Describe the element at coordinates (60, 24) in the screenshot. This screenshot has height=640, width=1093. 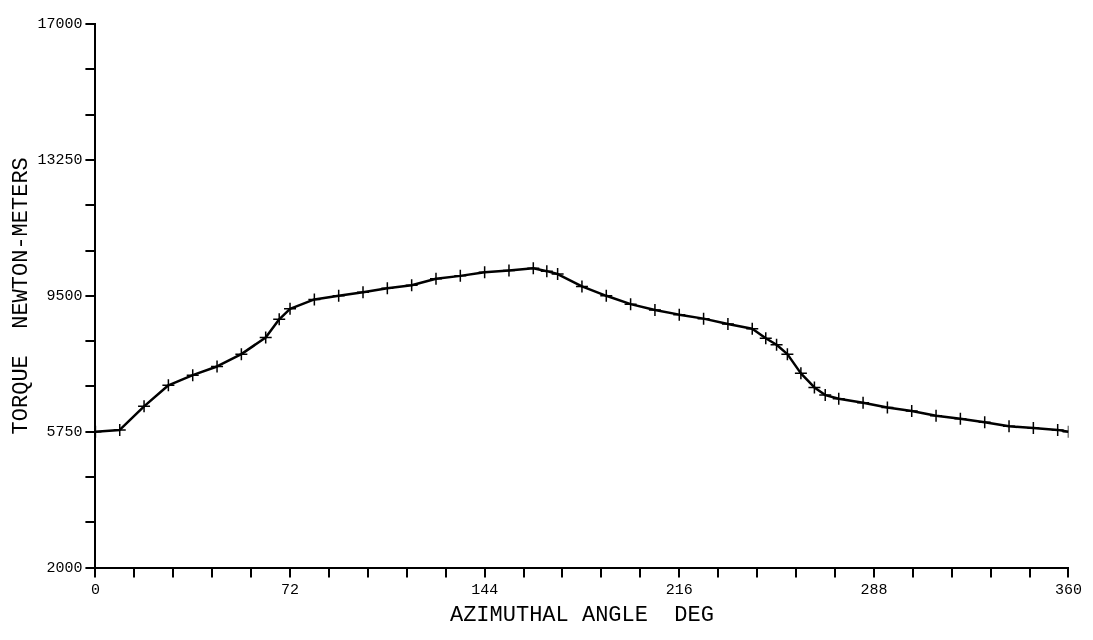
I see `y-tick-label: 17000` at that location.